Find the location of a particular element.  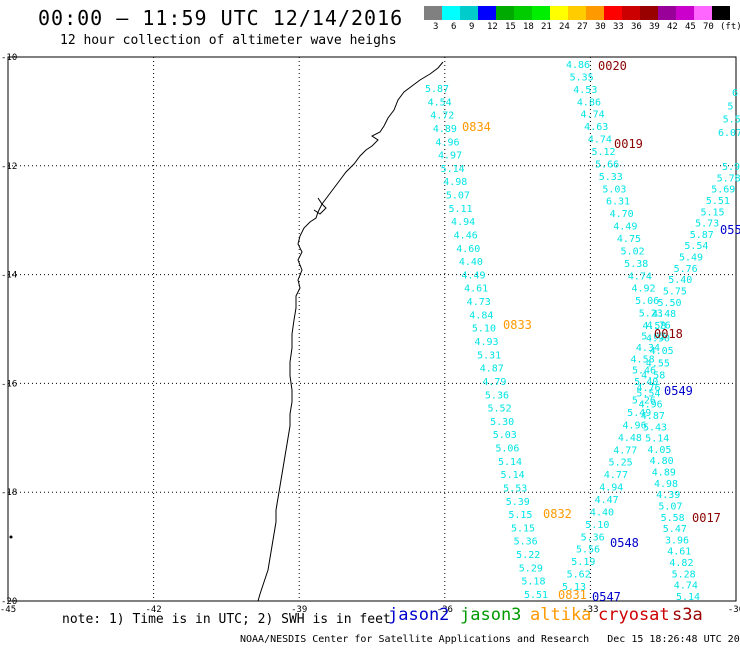

track-b-swh-value: 4.40 is located at coordinates (602, 512).